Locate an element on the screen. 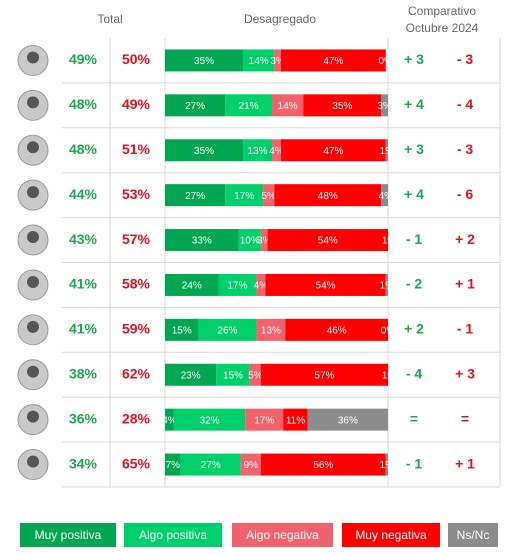  segment-label: 48% is located at coordinates (328, 196).